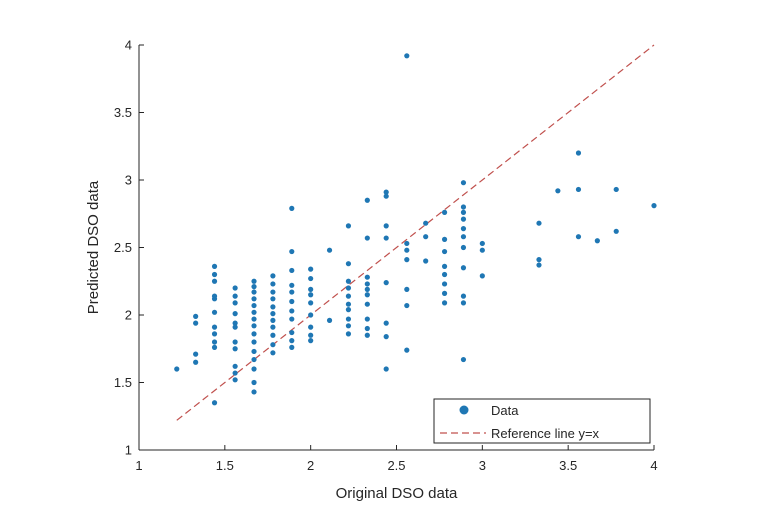 The width and height of the screenshot is (768, 512). Describe the element at coordinates (138, 465) in the screenshot. I see `x-tick-label: 1` at that location.